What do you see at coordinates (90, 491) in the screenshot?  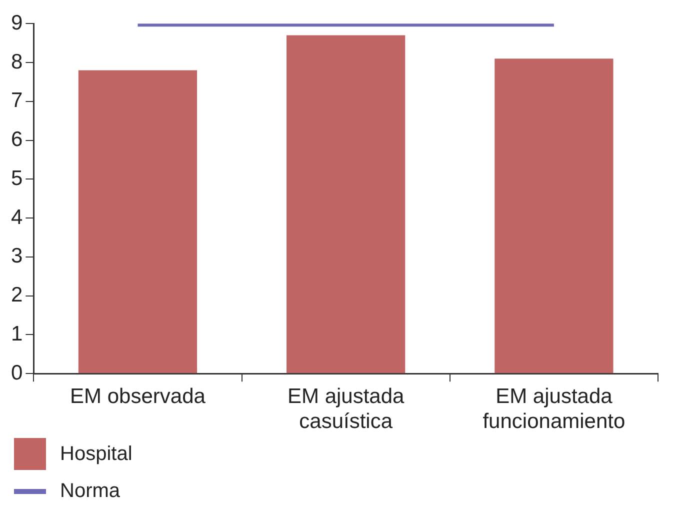 I see `legend-label: Norma` at bounding box center [90, 491].